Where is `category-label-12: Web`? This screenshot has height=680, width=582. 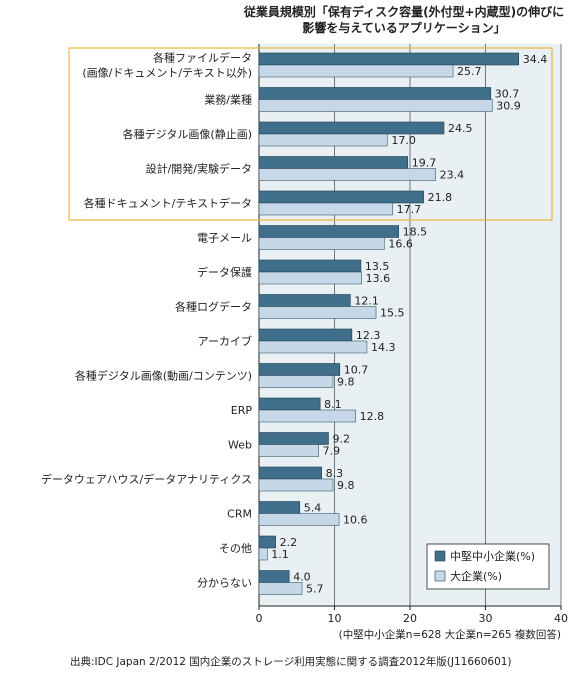
category-label-12: Web is located at coordinates (240, 445).